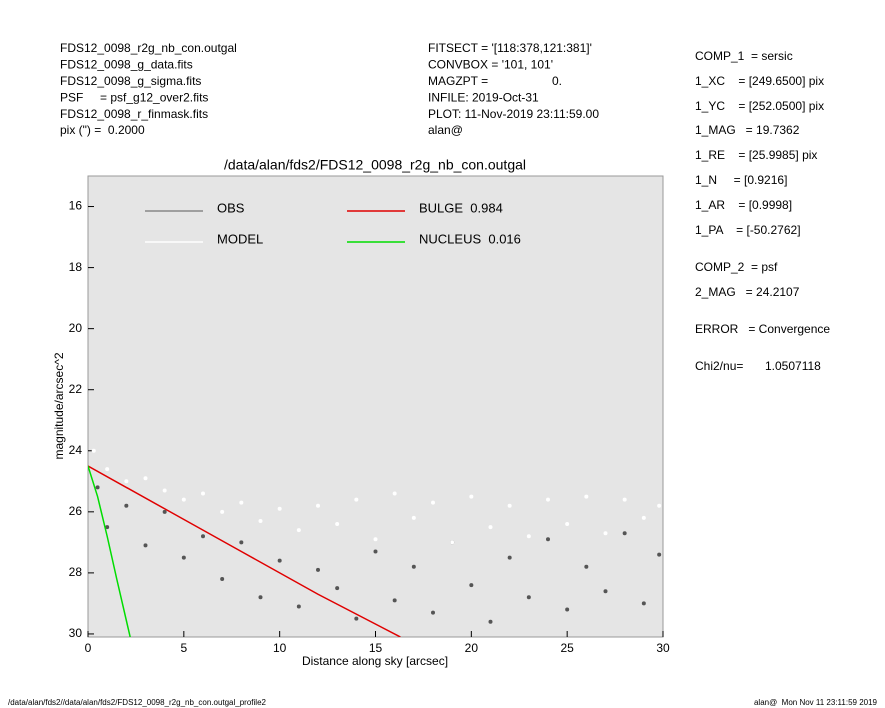 The image size is (885, 708). Describe the element at coordinates (183, 648) in the screenshot. I see `x-tick-label: 5` at that location.